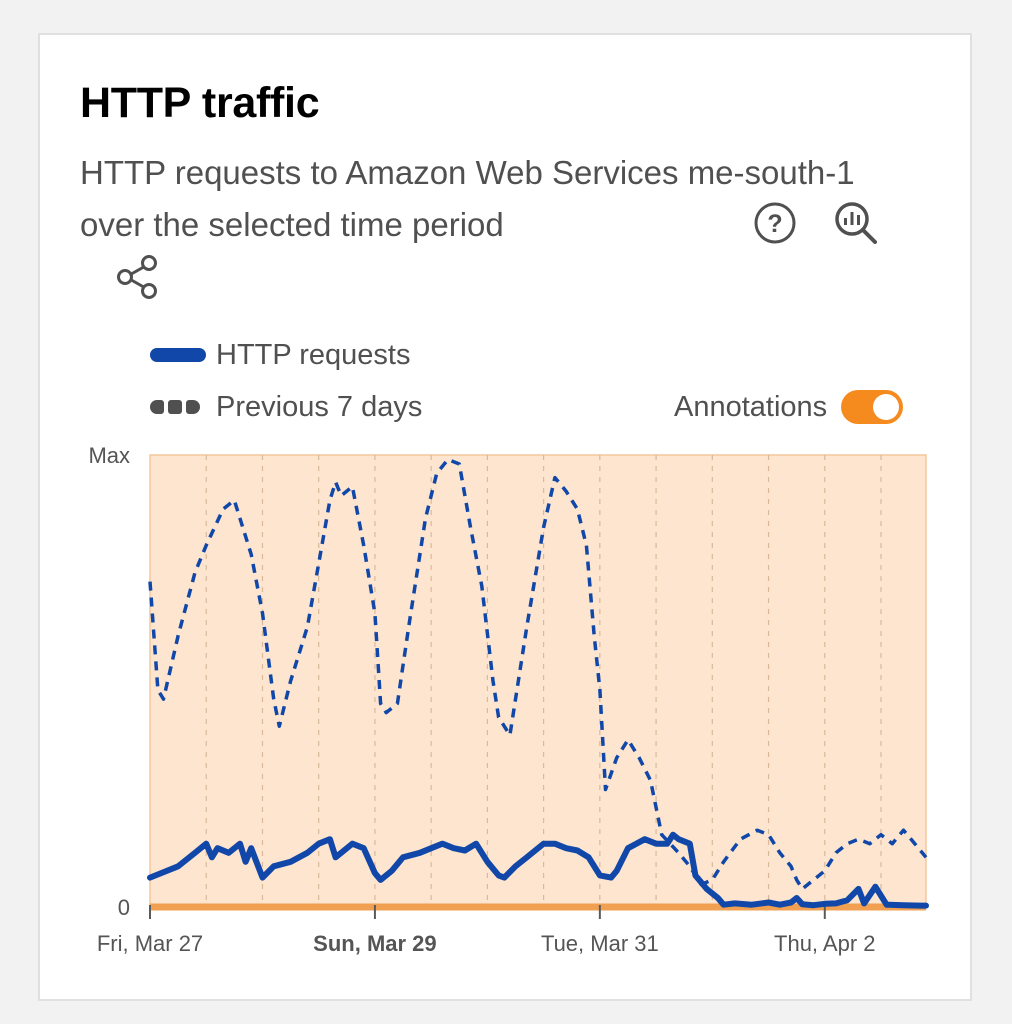 This screenshot has width=1012, height=1024. Describe the element at coordinates (150, 943) in the screenshot. I see `x-tick-label: Fri, Mar 27` at that location.